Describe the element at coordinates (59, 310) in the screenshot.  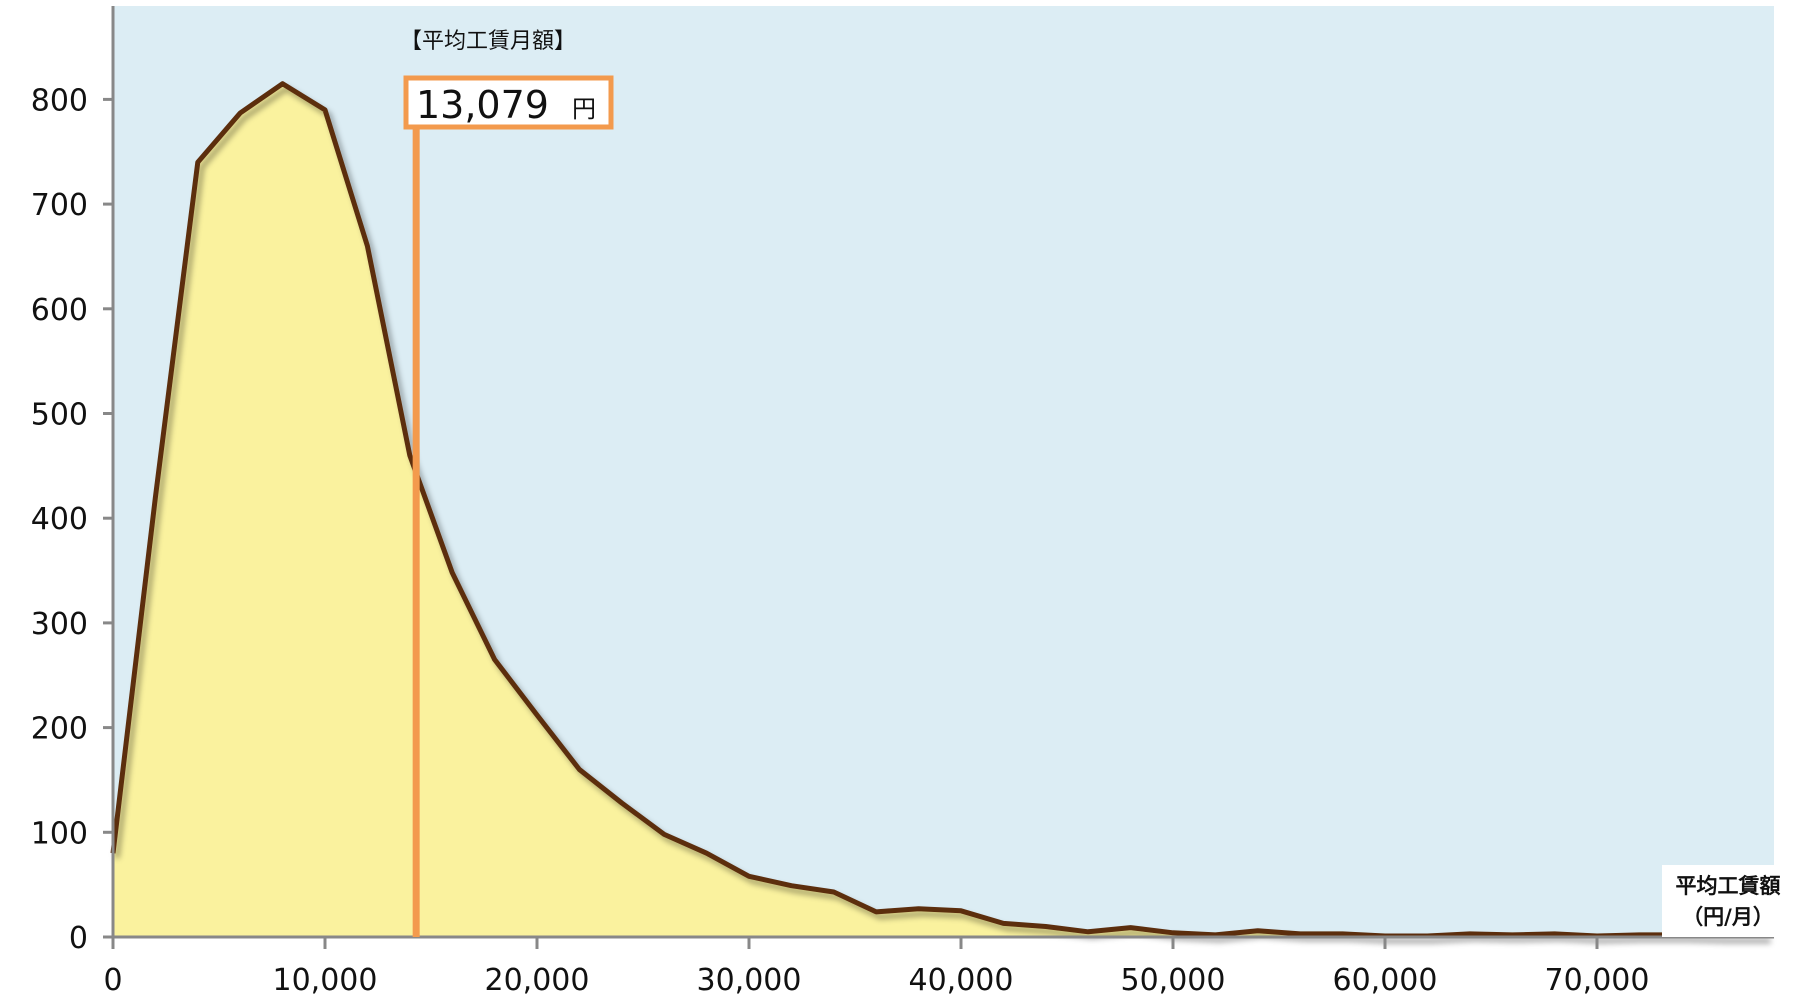
I see `y-tick-label: 600` at that location.